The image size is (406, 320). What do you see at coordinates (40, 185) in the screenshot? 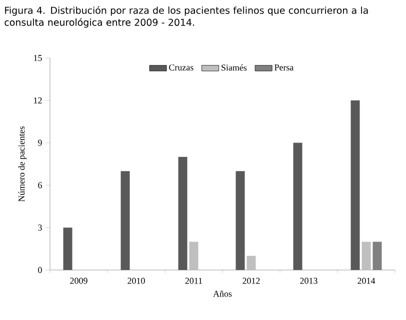
I see `y-tick-label: 6` at bounding box center [40, 185].